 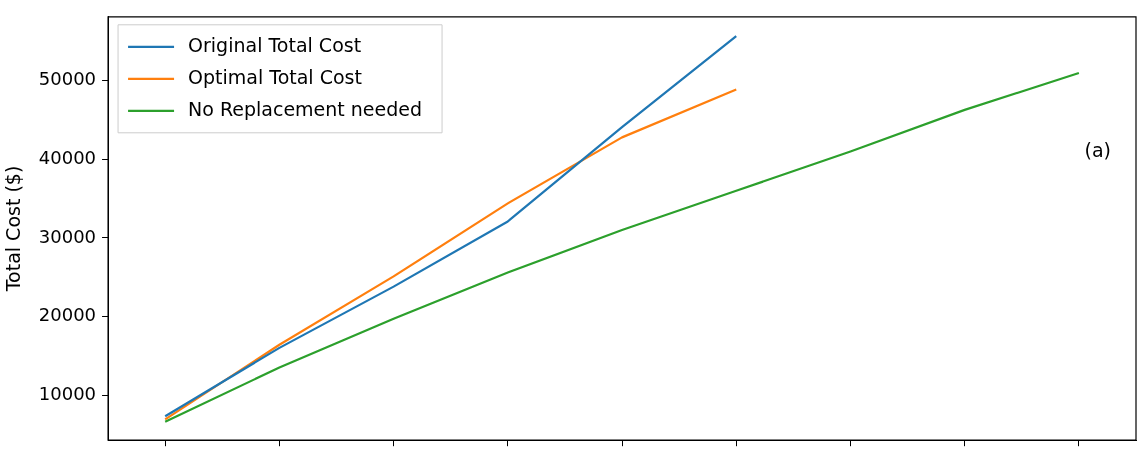 What do you see at coordinates (305, 108) in the screenshot?
I see `legend-label: No Replacement needed` at bounding box center [305, 108].